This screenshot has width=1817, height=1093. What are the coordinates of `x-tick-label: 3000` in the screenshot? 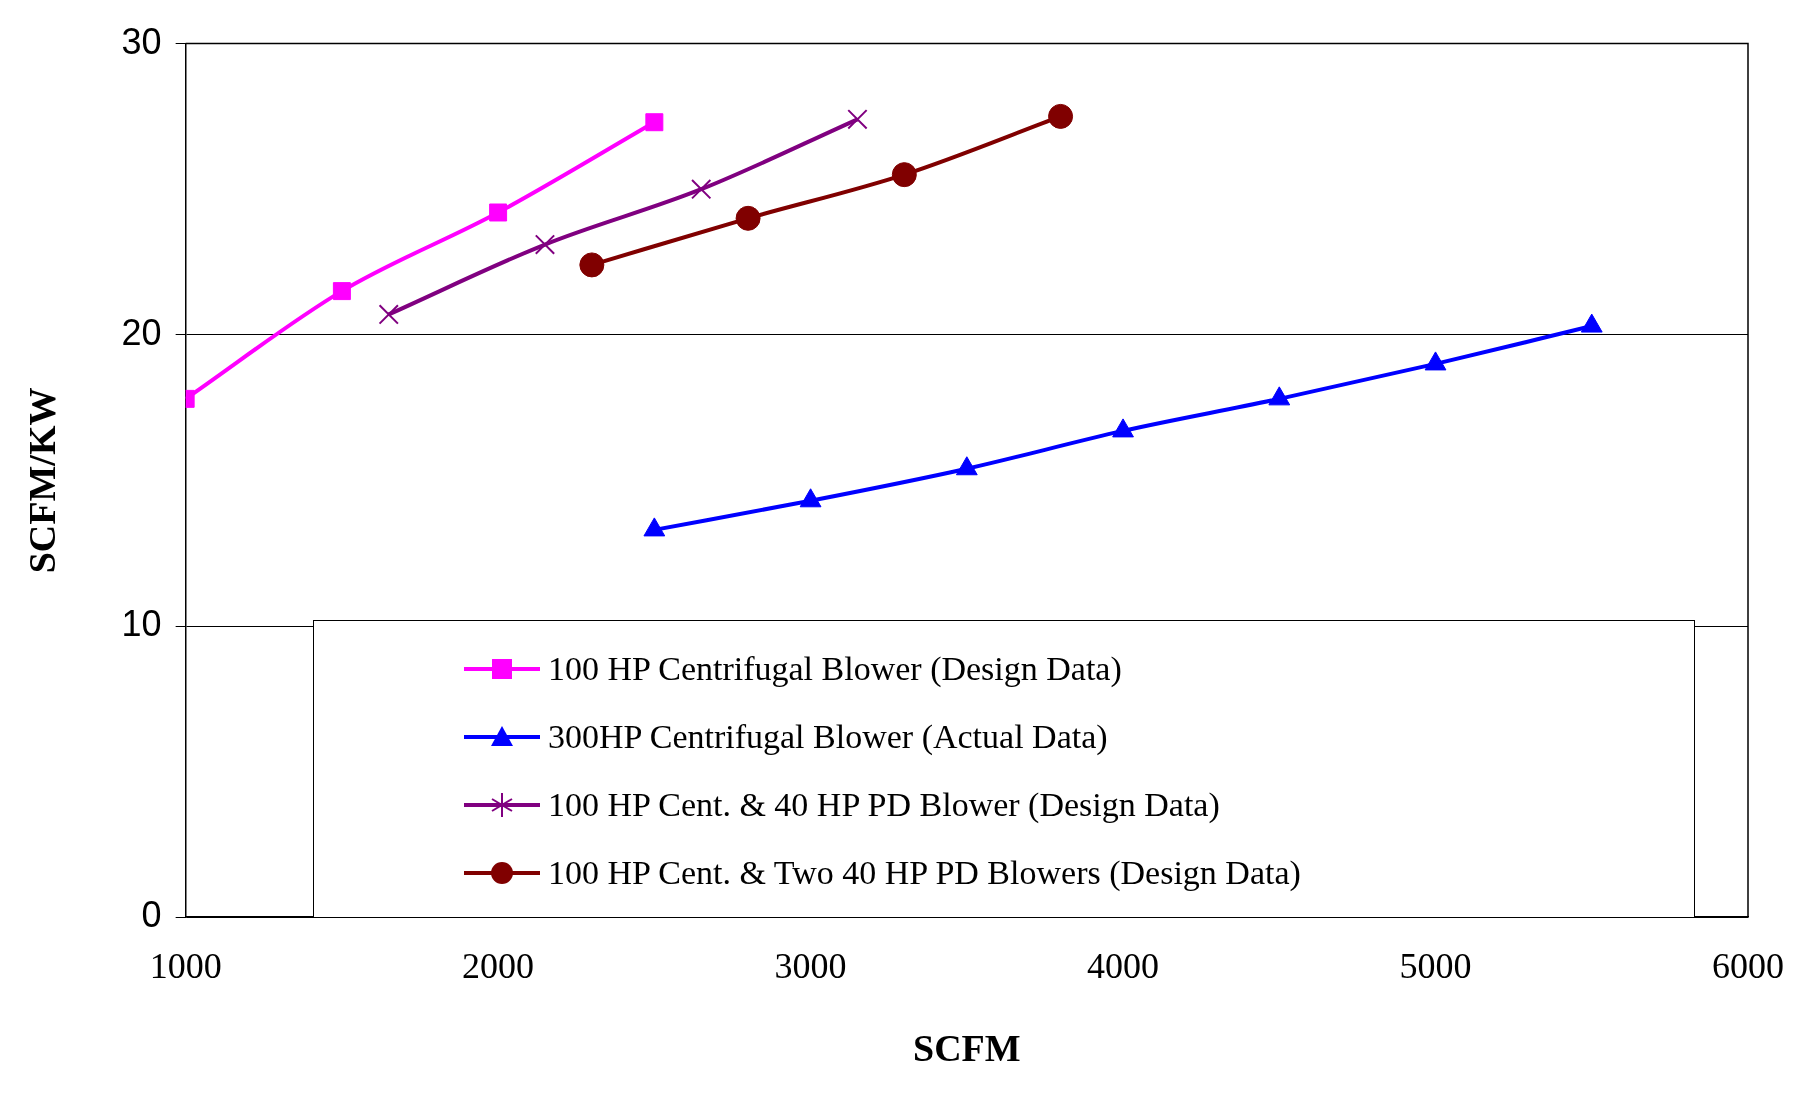 It's located at (810, 966).